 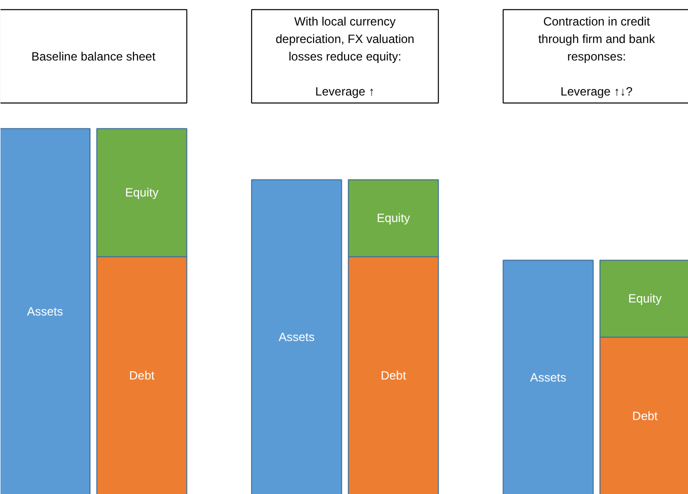 What do you see at coordinates (345, 56) in the screenshot?
I see `text: With local currency depreciation, FX valuation losses reduce equity: Leverage ↑` at bounding box center [345, 56].